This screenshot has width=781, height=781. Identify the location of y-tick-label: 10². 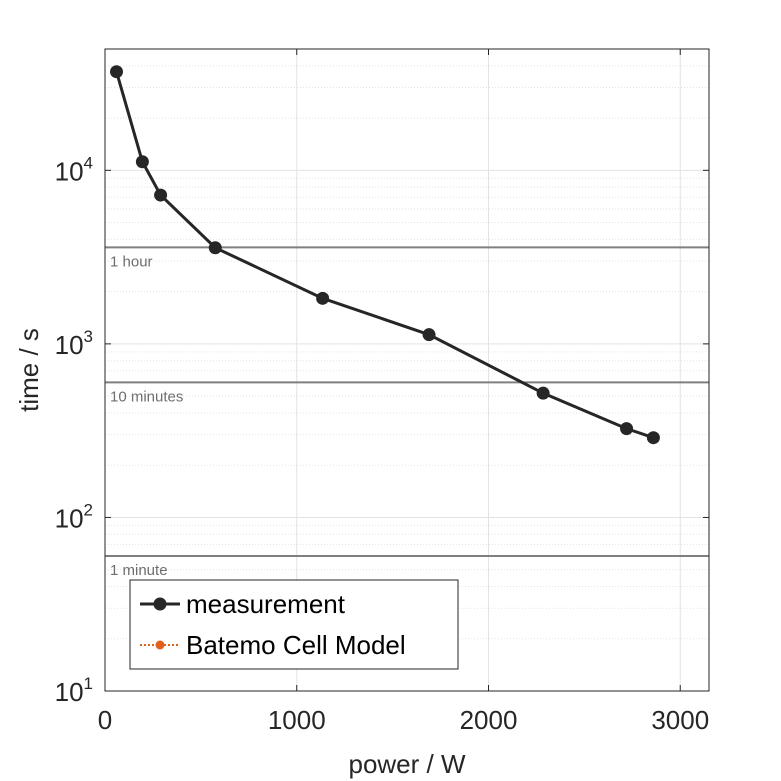
(74, 516).